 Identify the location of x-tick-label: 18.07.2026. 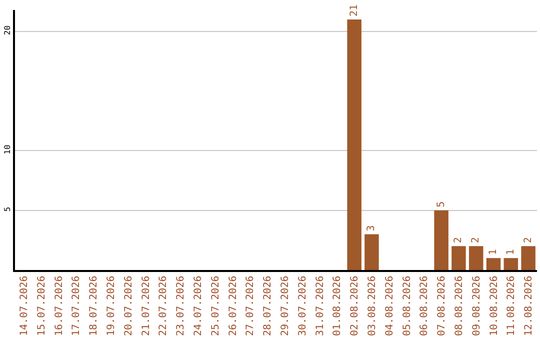
(94, 306).